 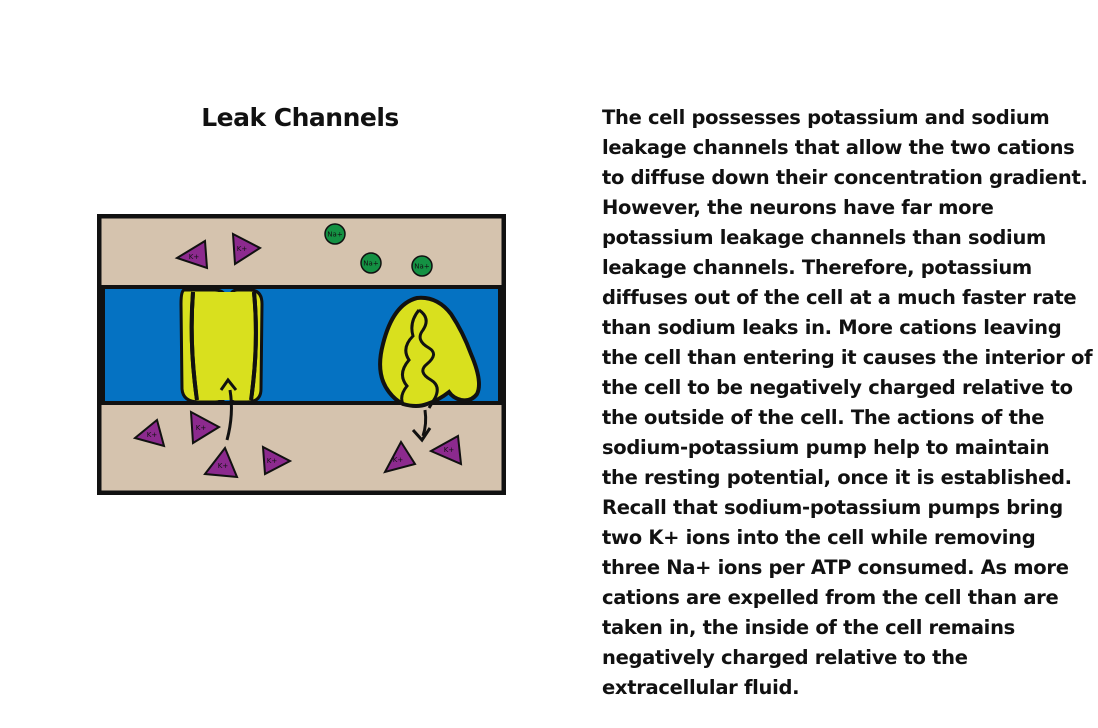 What do you see at coordinates (826, 447) in the screenshot?
I see `description-line: sodium-potassium pump help to maintain` at bounding box center [826, 447].